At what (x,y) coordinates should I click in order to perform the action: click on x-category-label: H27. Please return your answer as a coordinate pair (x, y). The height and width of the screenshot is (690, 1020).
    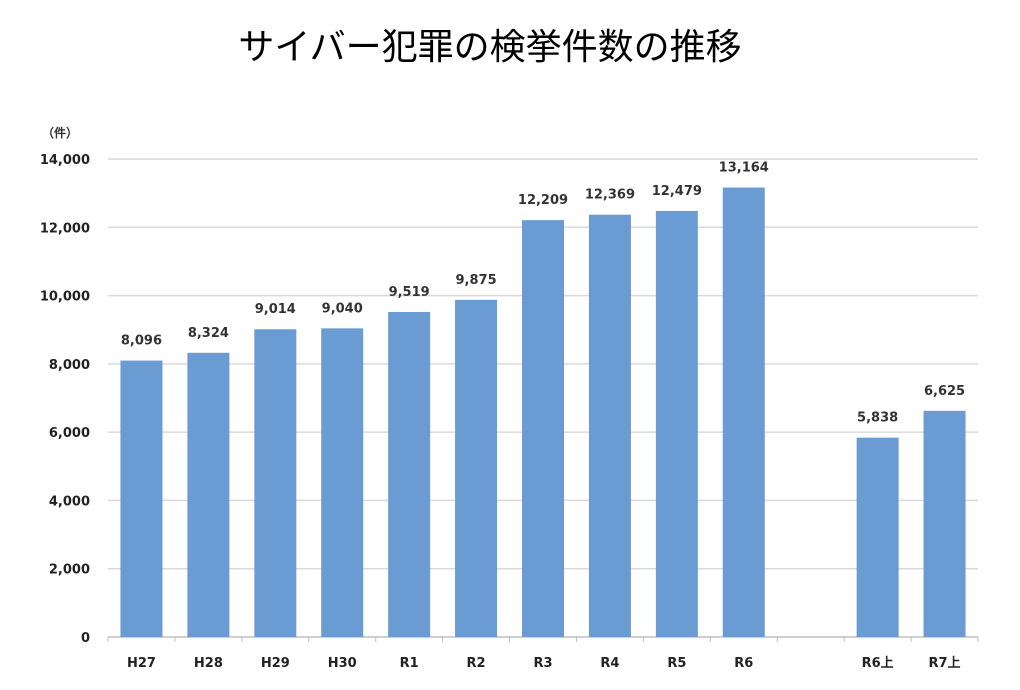
    Looking at the image, I should click on (141, 663).